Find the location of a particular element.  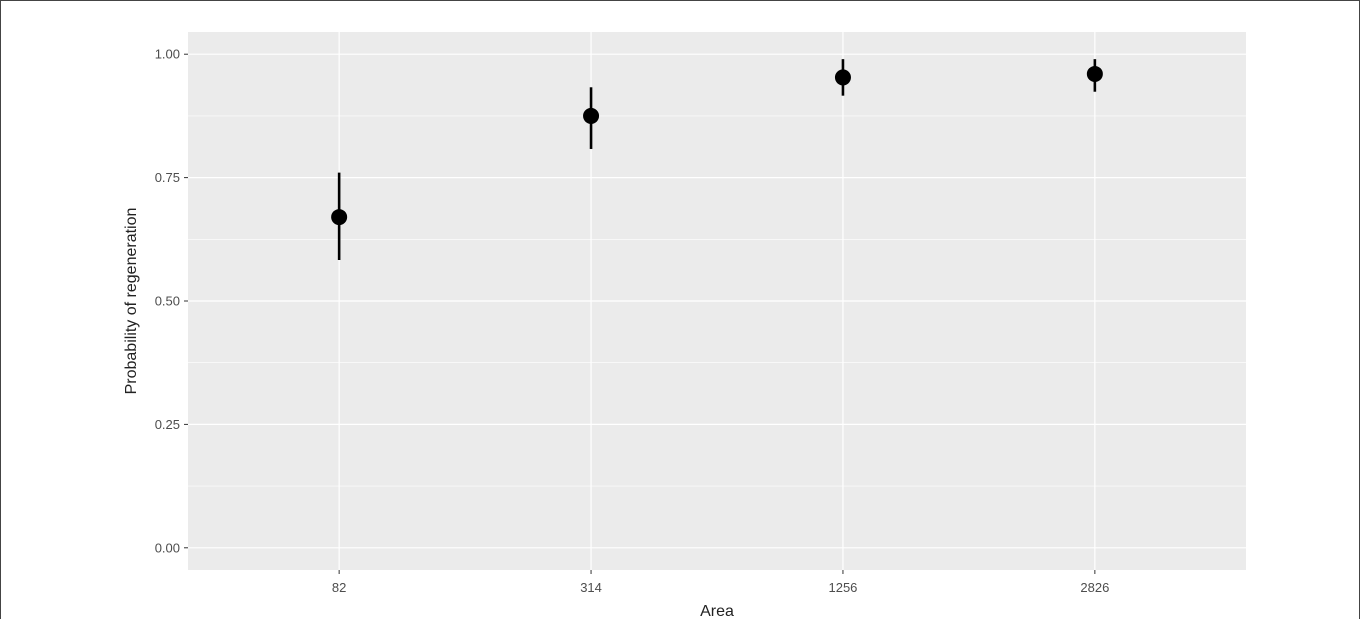

x-tick-label: 2826 is located at coordinates (1094, 587).